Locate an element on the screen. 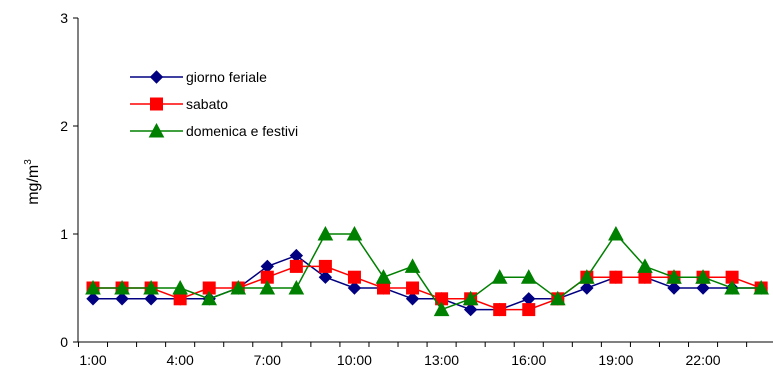 The image size is (773, 373). legend-label: giorno feriale is located at coordinates (226, 77).